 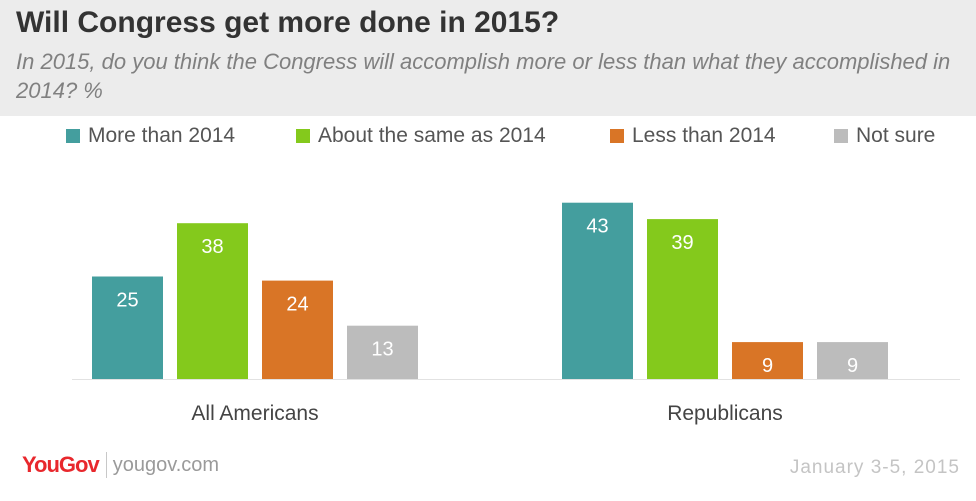 What do you see at coordinates (73, 136) in the screenshot?
I see `legend-swatch-more` at bounding box center [73, 136].